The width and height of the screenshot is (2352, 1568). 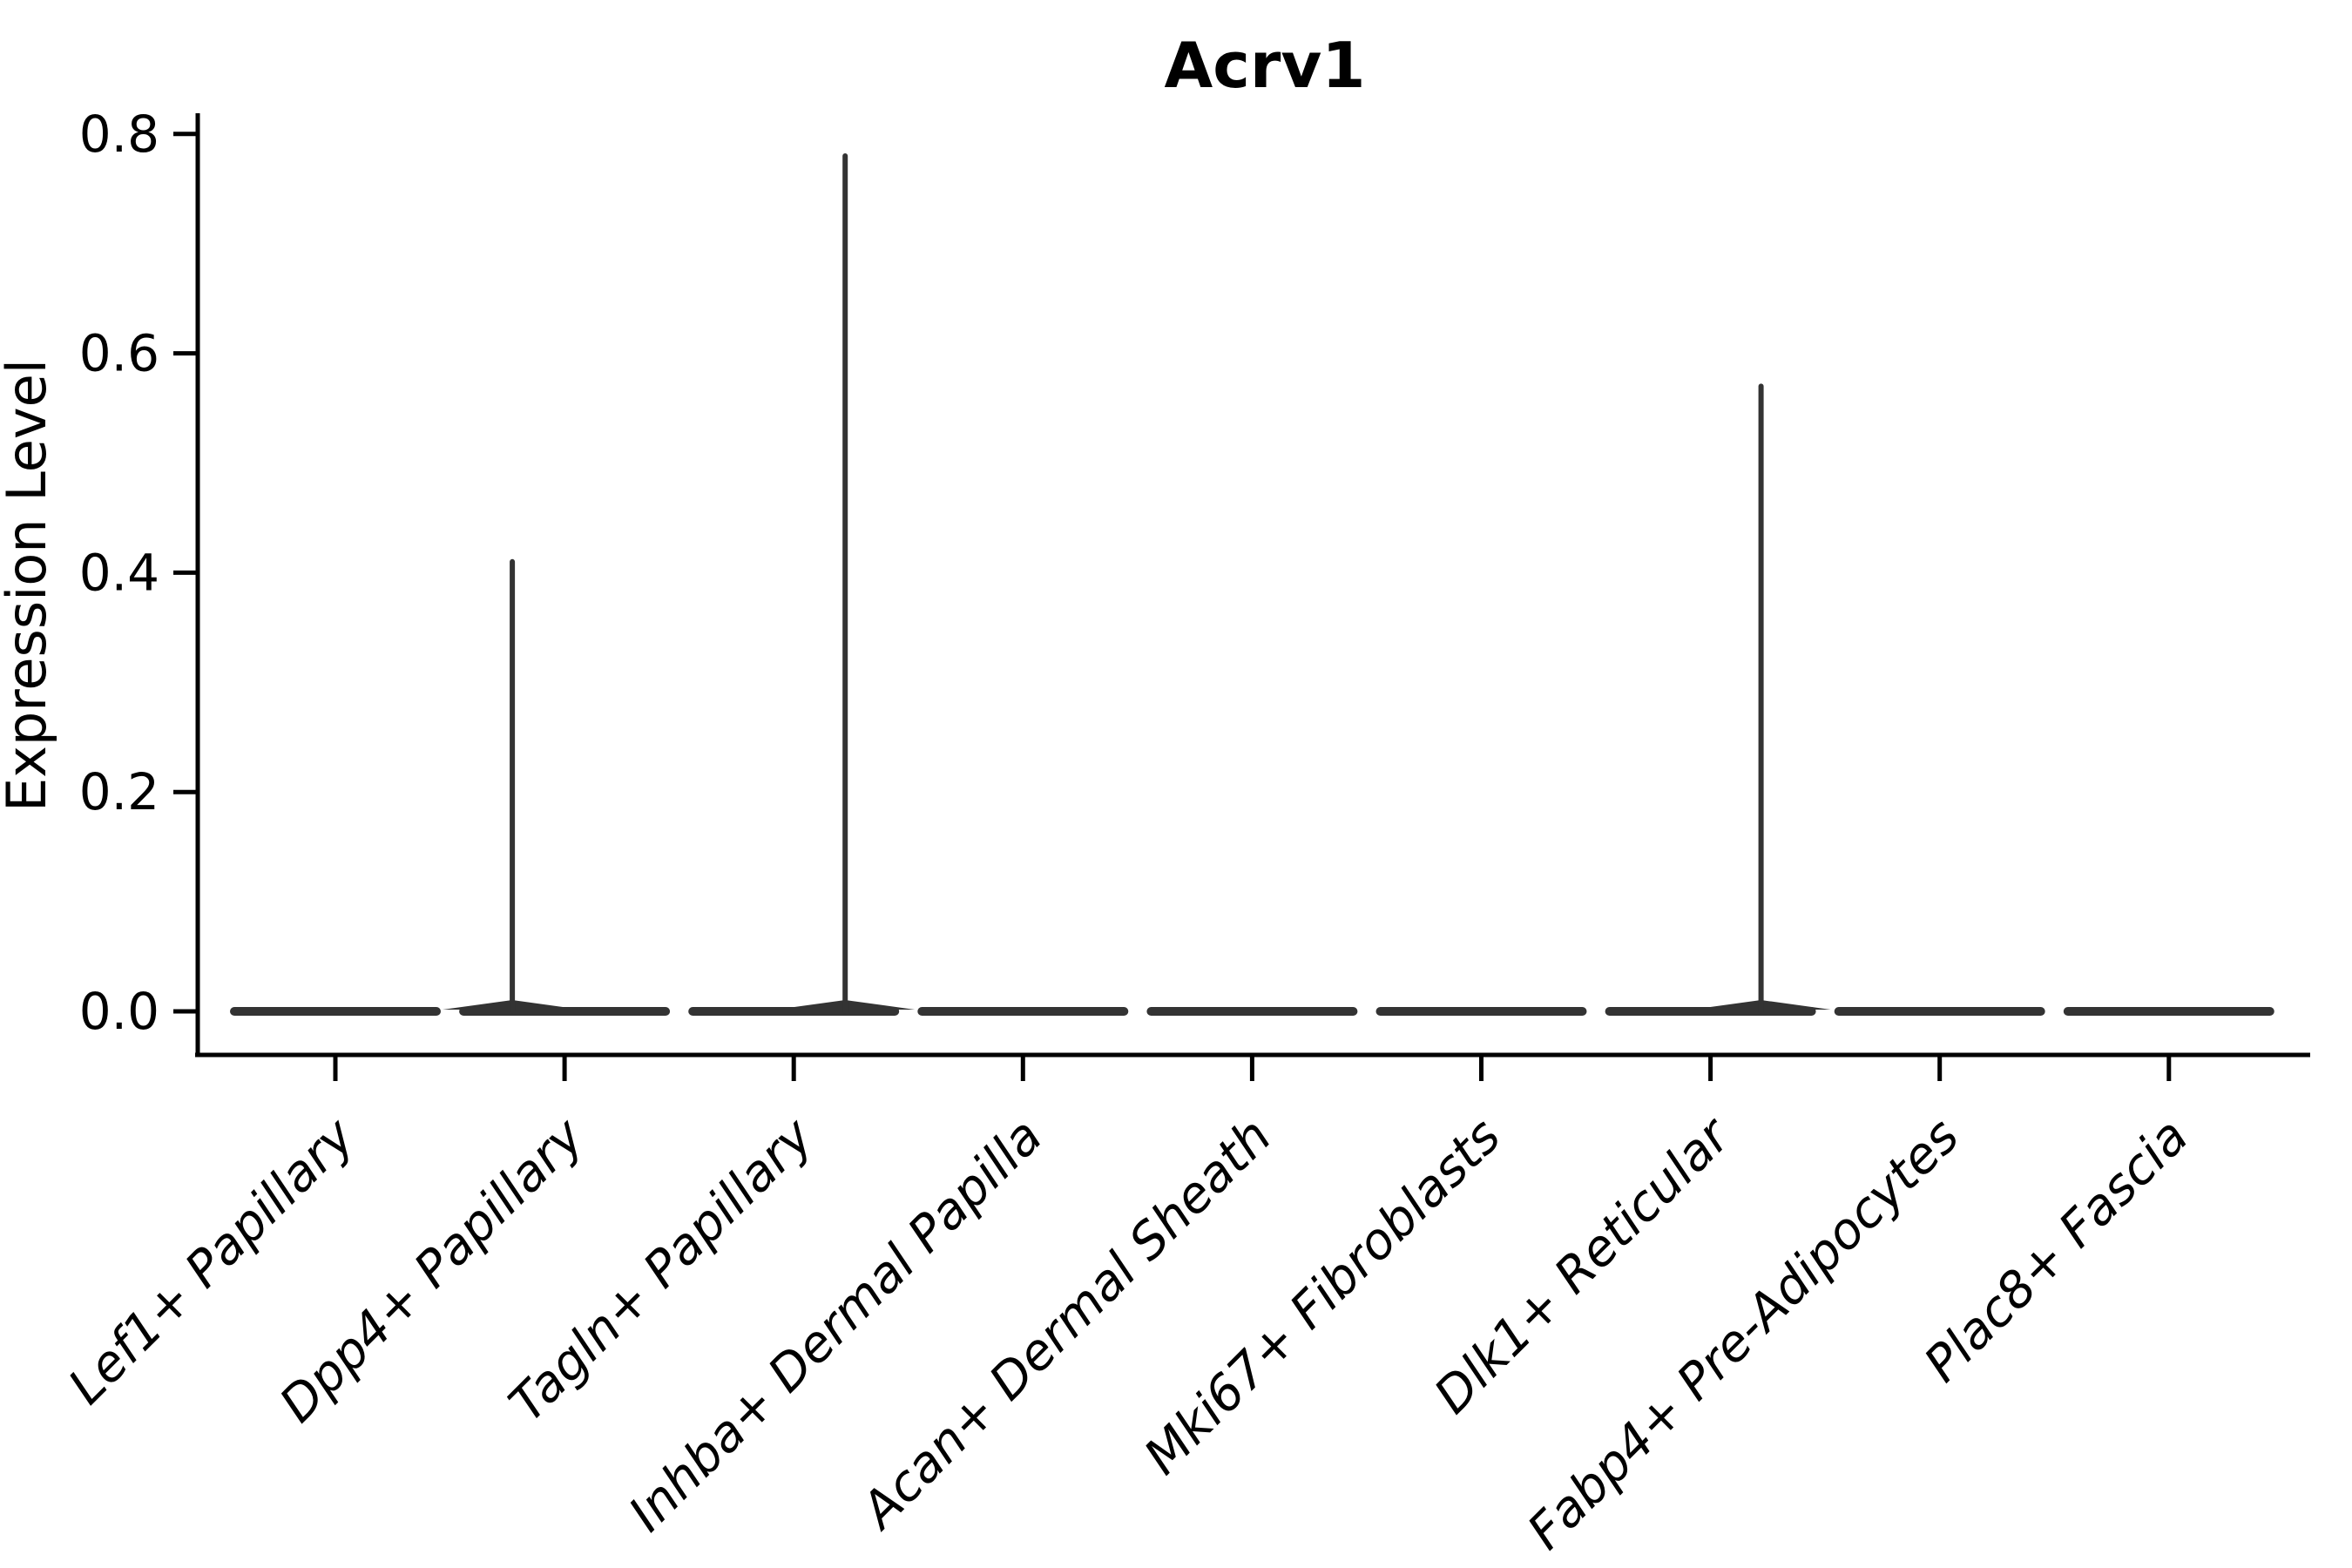 I want to click on y-tick-label-0.0: 0.0, so click(x=119, y=1012).